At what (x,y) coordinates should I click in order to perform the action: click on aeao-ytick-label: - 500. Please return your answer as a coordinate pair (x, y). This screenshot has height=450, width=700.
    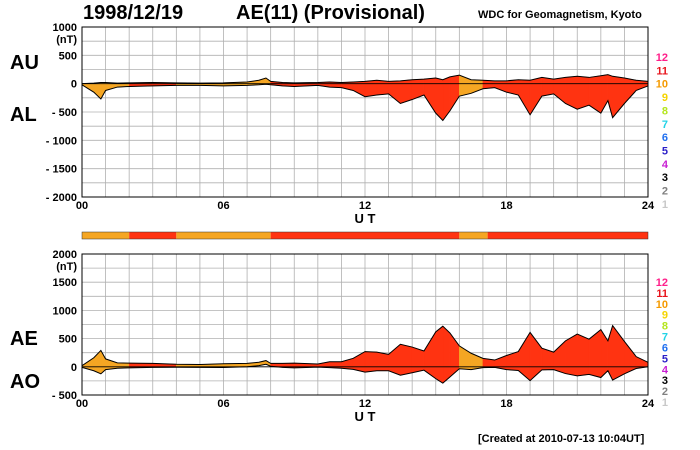
    Looking at the image, I should click on (64, 396).